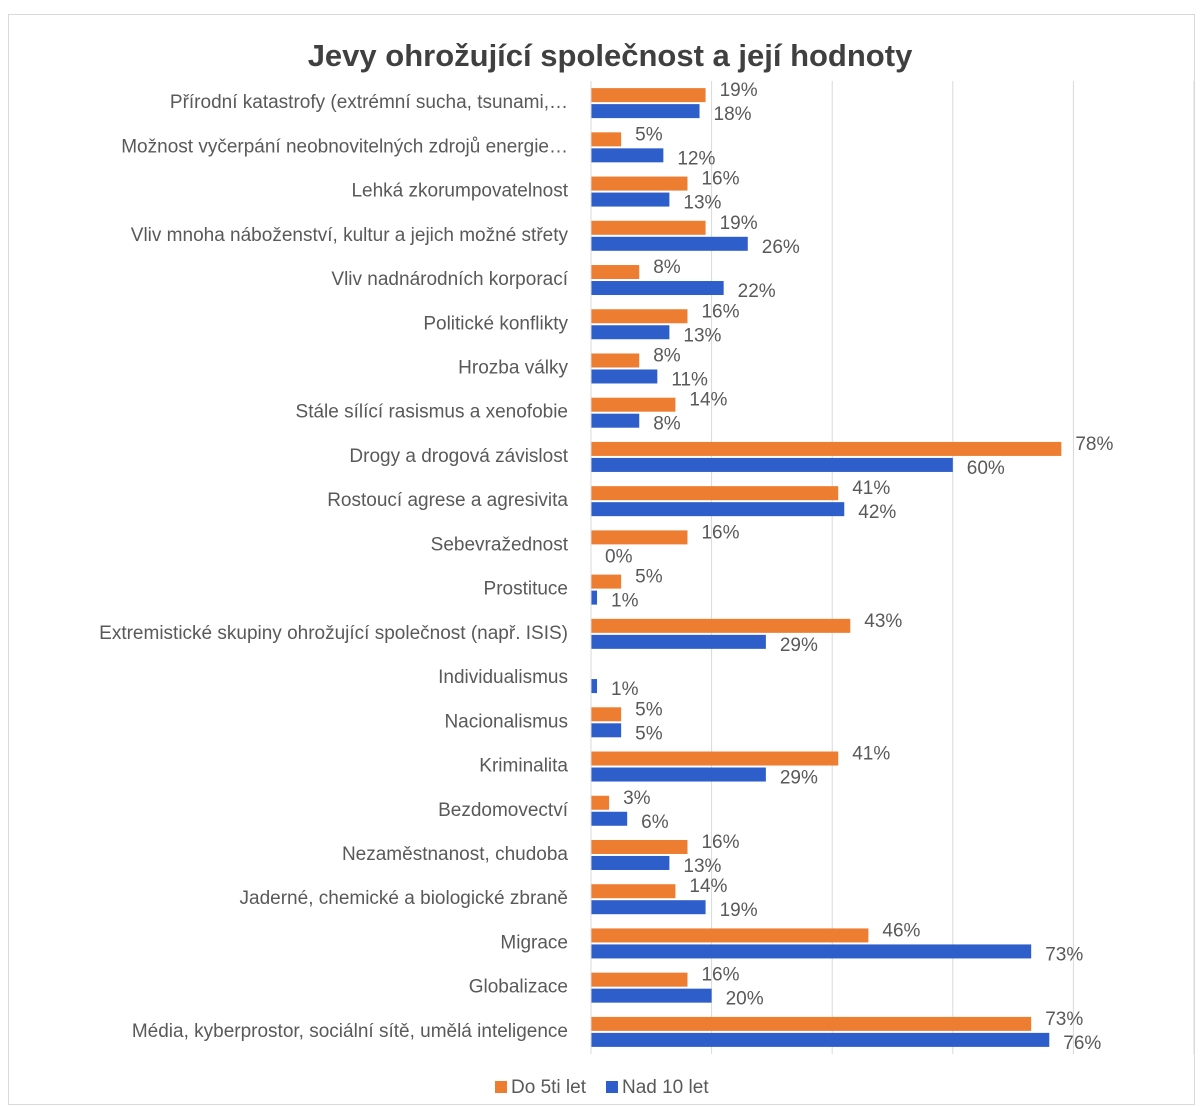  What do you see at coordinates (1082, 1043) in the screenshot?
I see `data-label: 76%` at bounding box center [1082, 1043].